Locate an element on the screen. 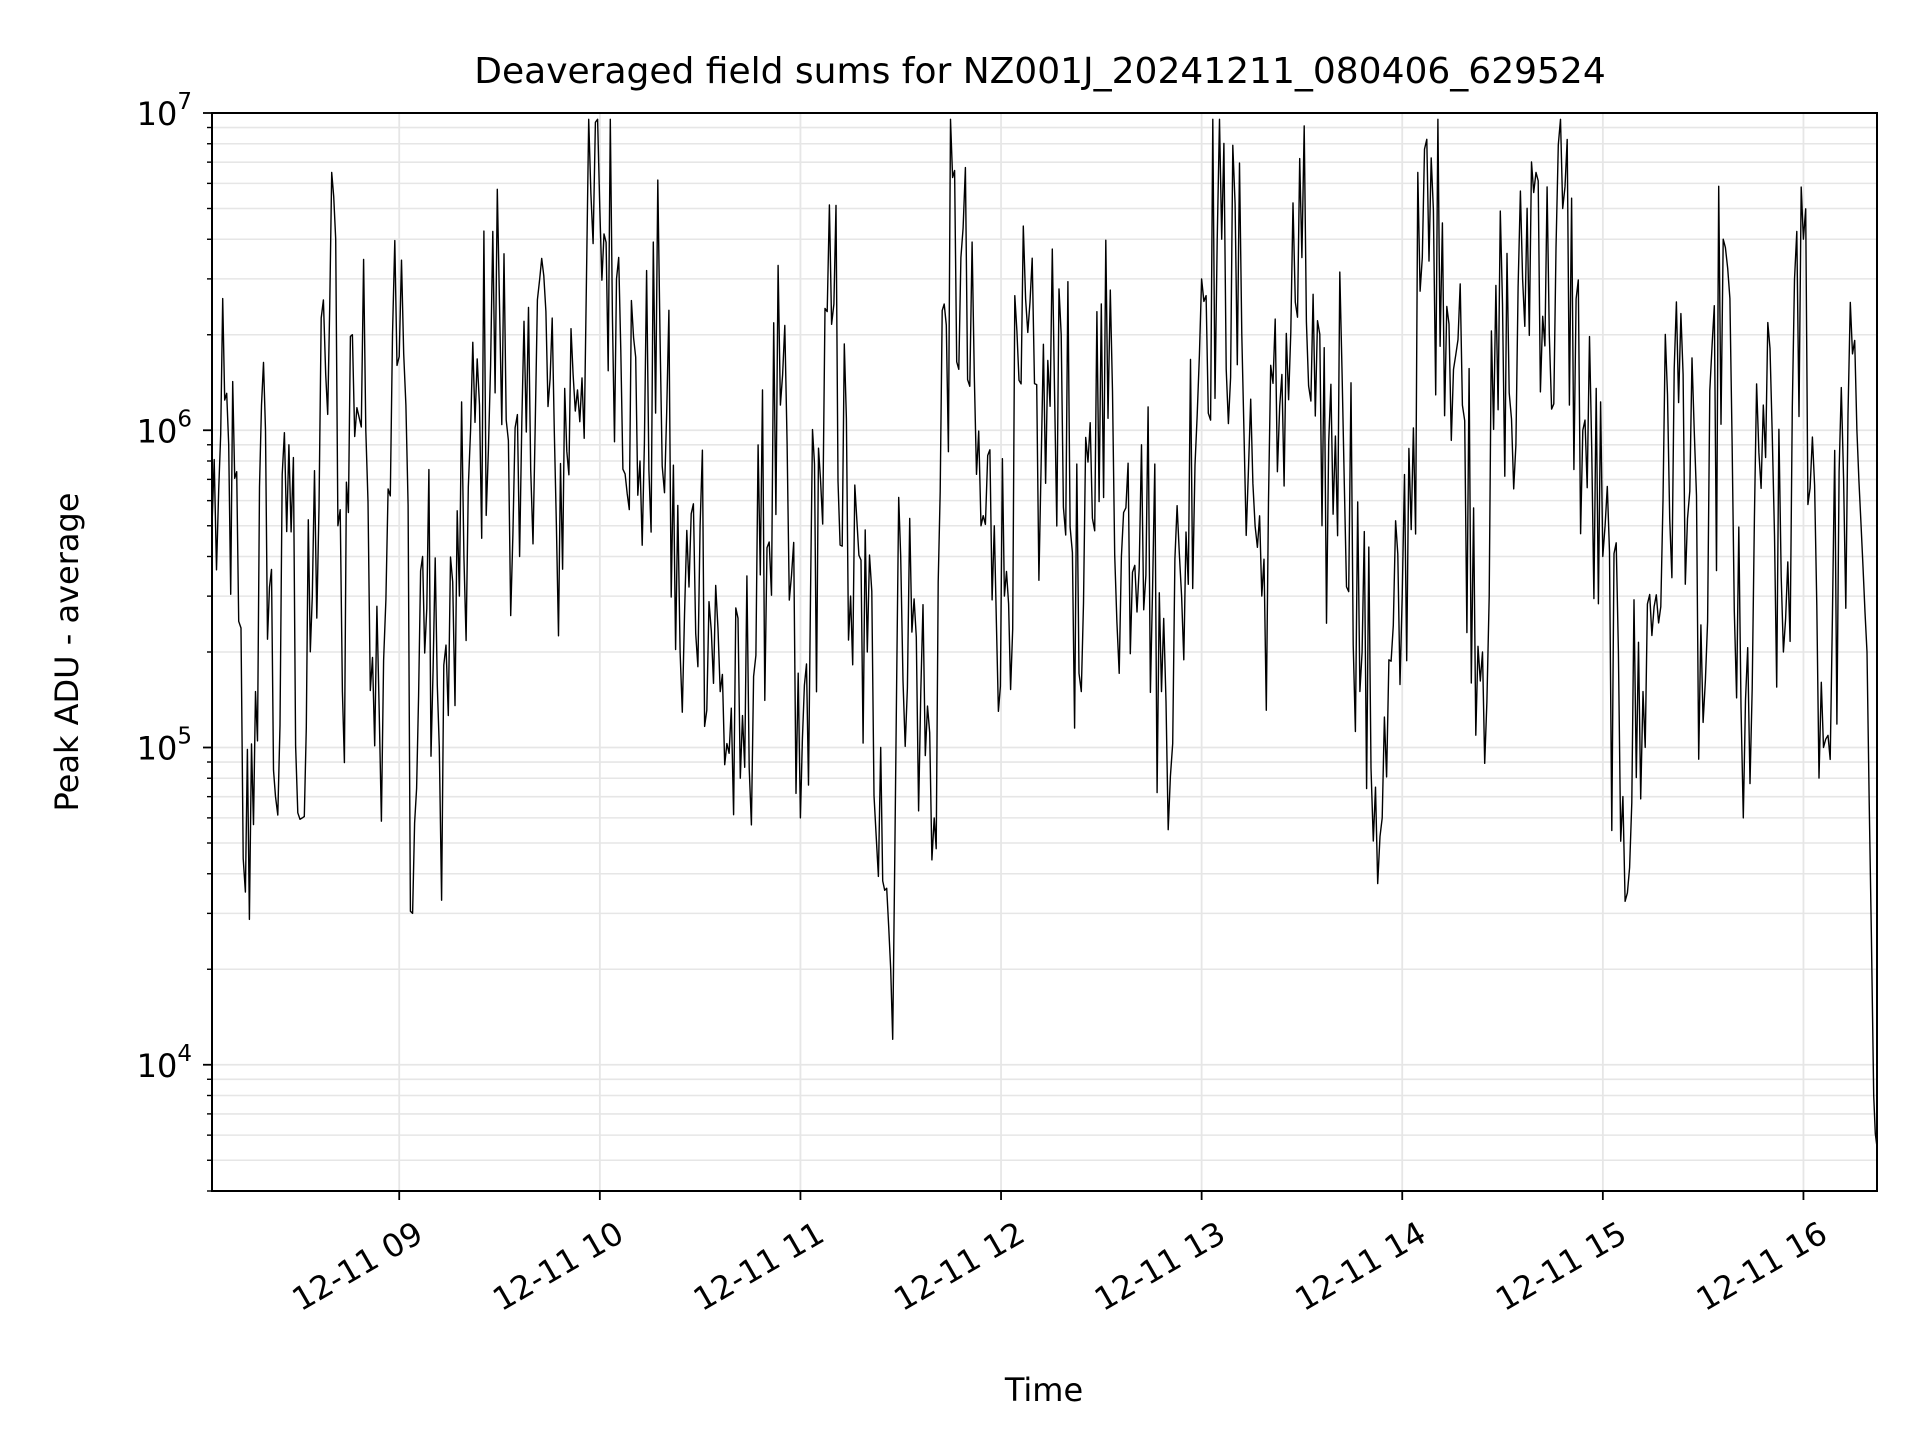 Image resolution: width=1920 pixels, height=1440 pixels. y-axis-label: Peak ADU - average is located at coordinates (67, 652).